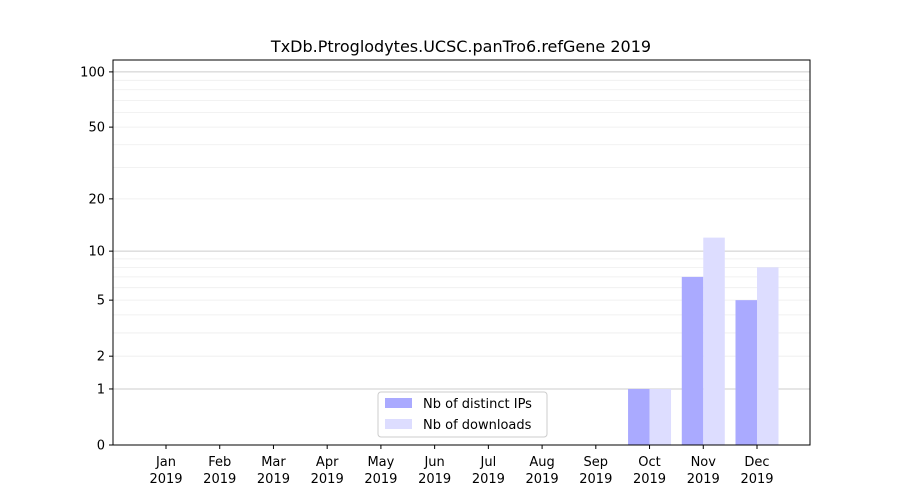  Describe the element at coordinates (477, 404) in the screenshot. I see `legend-label-ips: Nb of distinct IPs` at that location.